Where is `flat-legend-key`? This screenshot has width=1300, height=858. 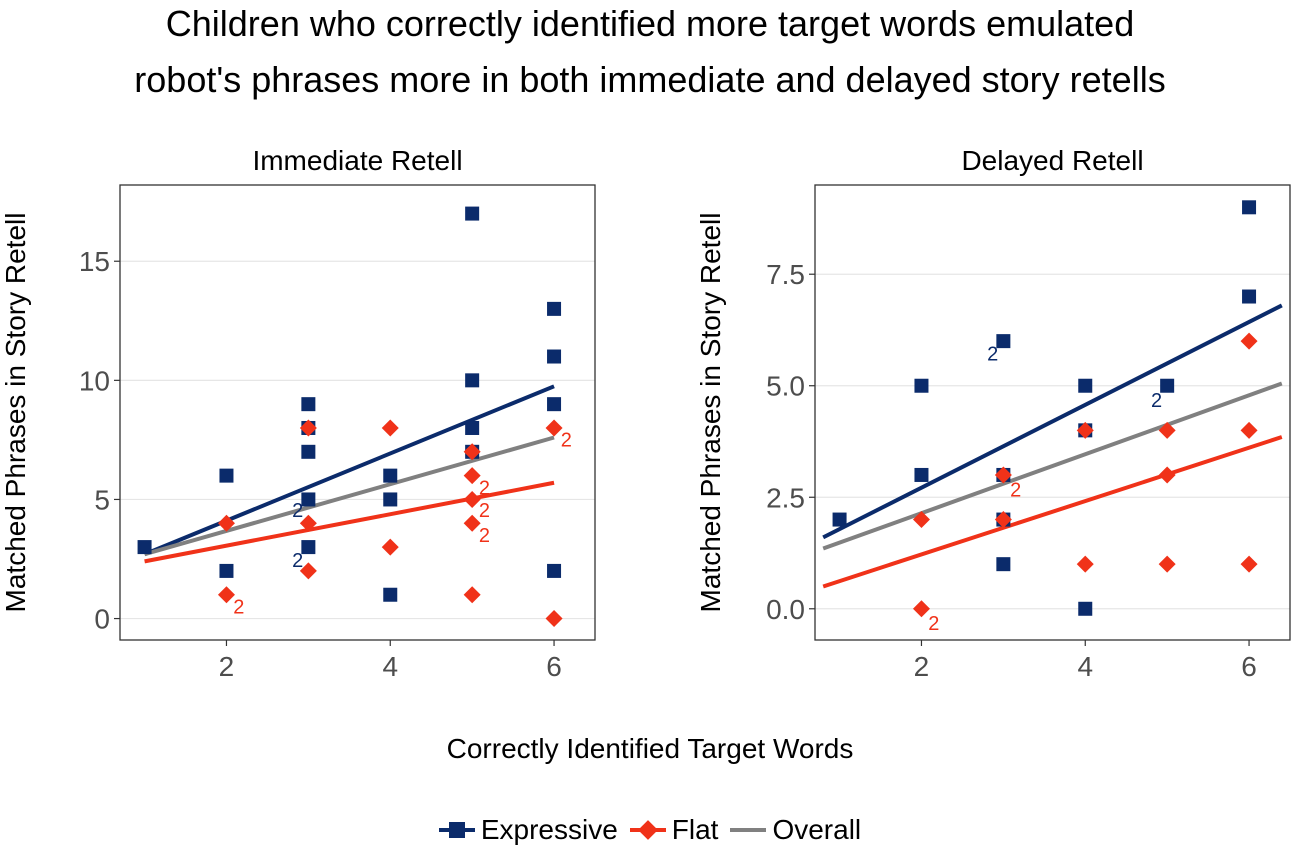 flat-legend-key is located at coordinates (647, 830).